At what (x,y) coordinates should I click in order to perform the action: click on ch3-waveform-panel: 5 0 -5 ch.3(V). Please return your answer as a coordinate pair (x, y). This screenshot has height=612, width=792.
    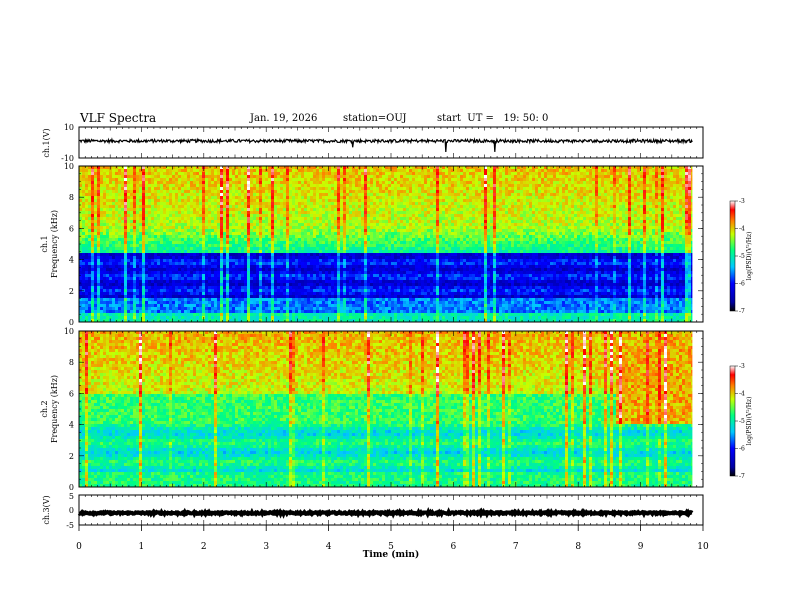
    Looking at the image, I should click on (373, 511).